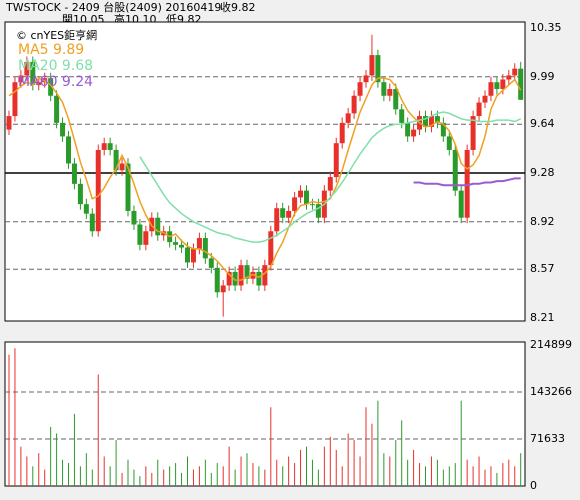  Describe the element at coordinates (542, 317) in the screenshot. I see `y-tick-label: 8.21` at that location.